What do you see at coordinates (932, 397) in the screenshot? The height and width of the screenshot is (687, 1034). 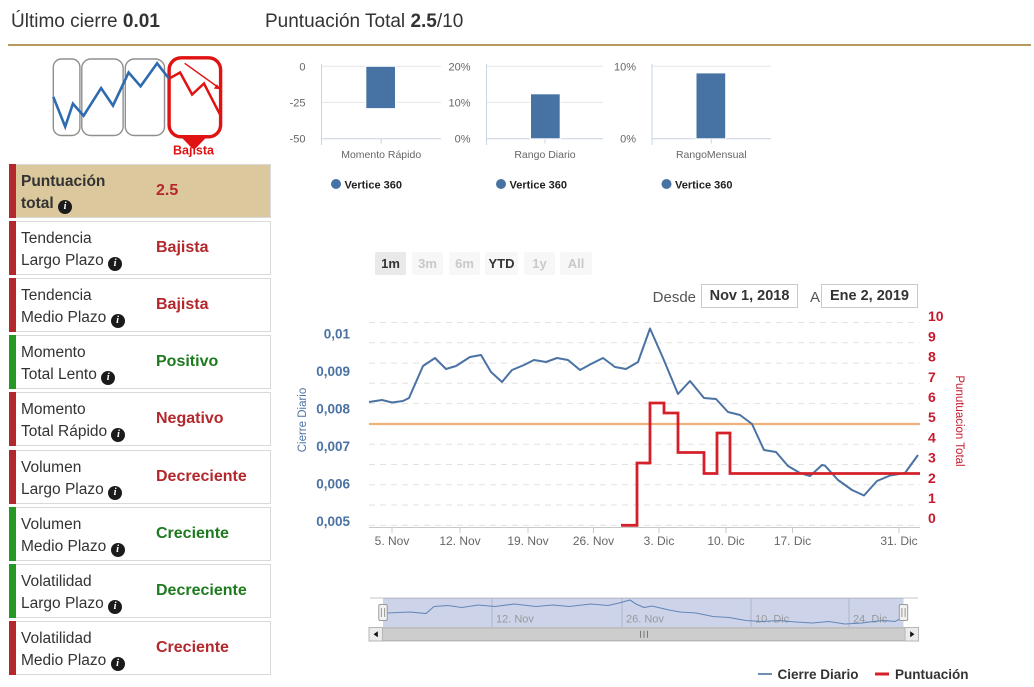 I see `svg-text: 6` at bounding box center [932, 397].